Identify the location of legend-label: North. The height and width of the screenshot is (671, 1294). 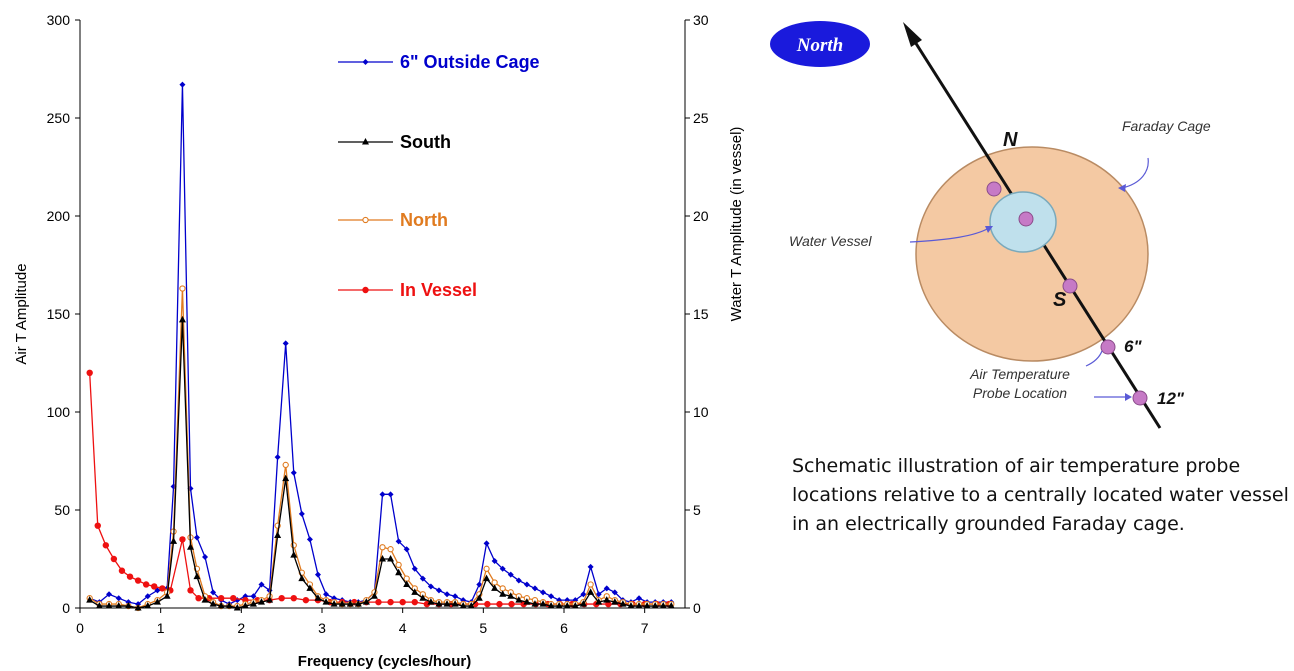
(424, 220).